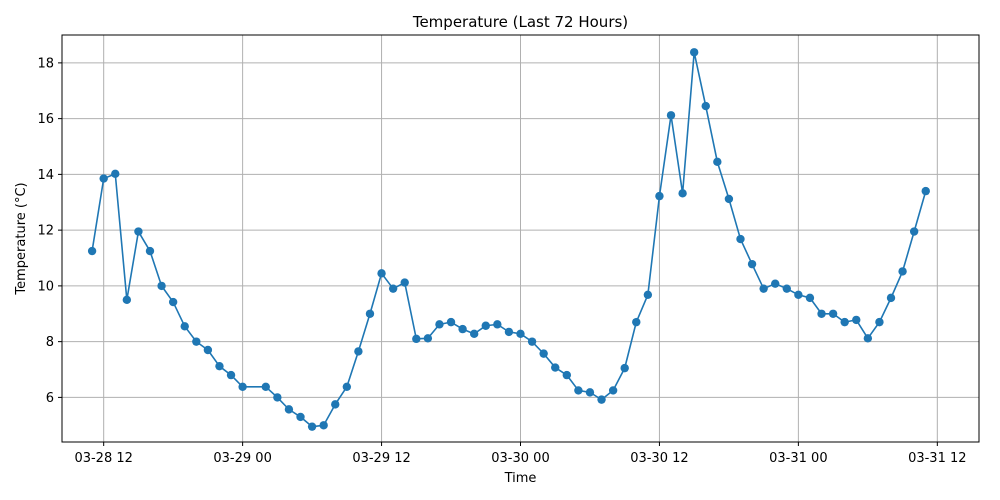 This screenshot has width=1000, height=500. Describe the element at coordinates (242, 458) in the screenshot. I see `x-tick-label: 03-29 00` at that location.